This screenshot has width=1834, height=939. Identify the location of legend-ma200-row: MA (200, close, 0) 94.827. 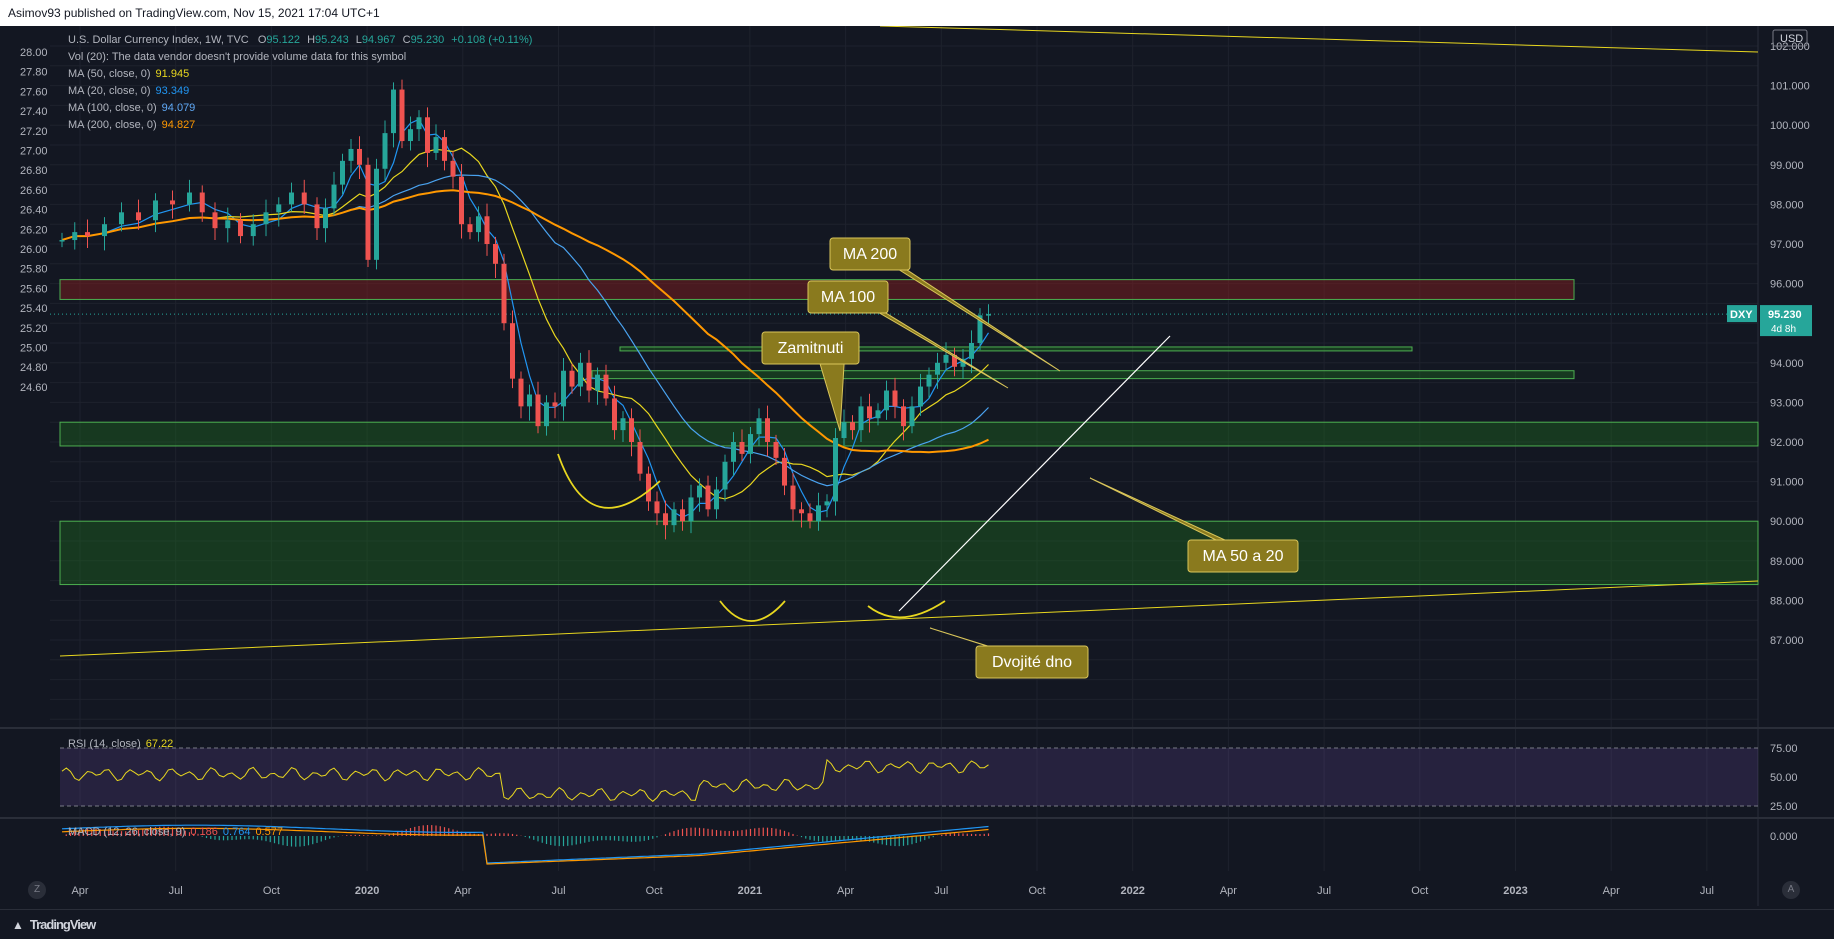
(131, 125).